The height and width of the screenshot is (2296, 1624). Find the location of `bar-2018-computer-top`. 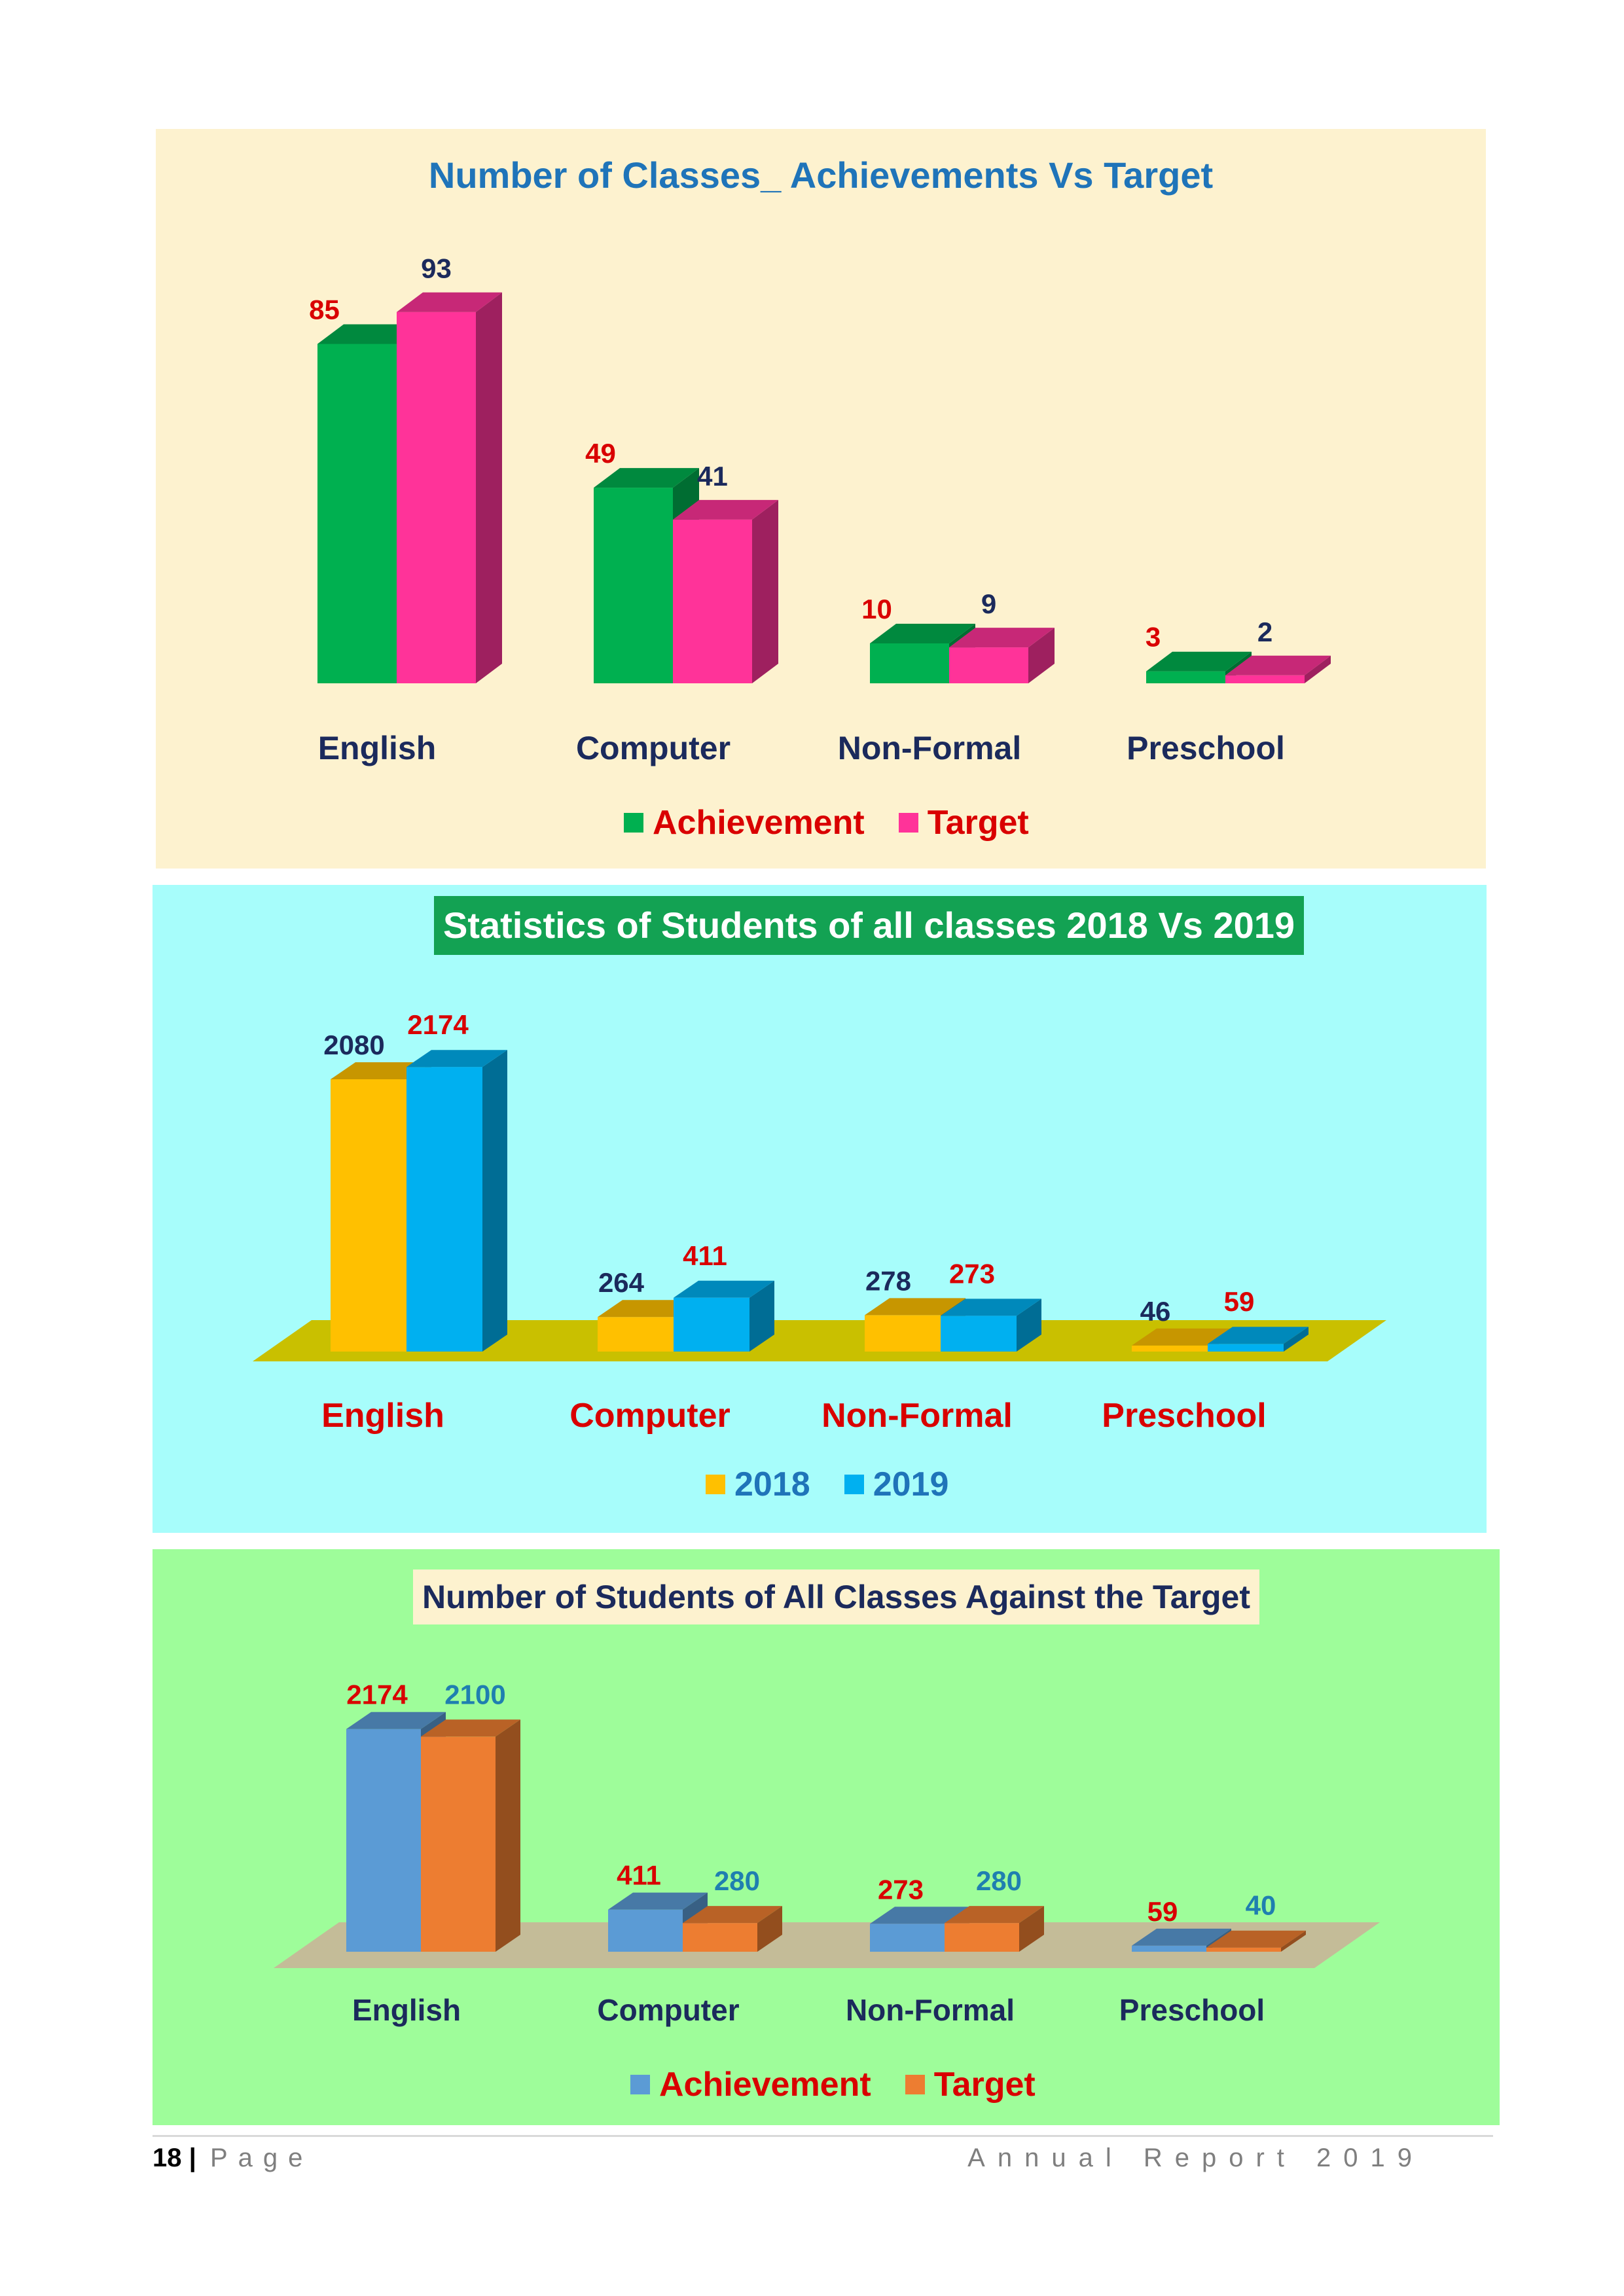

bar-2018-computer-top is located at coordinates (648, 1309).